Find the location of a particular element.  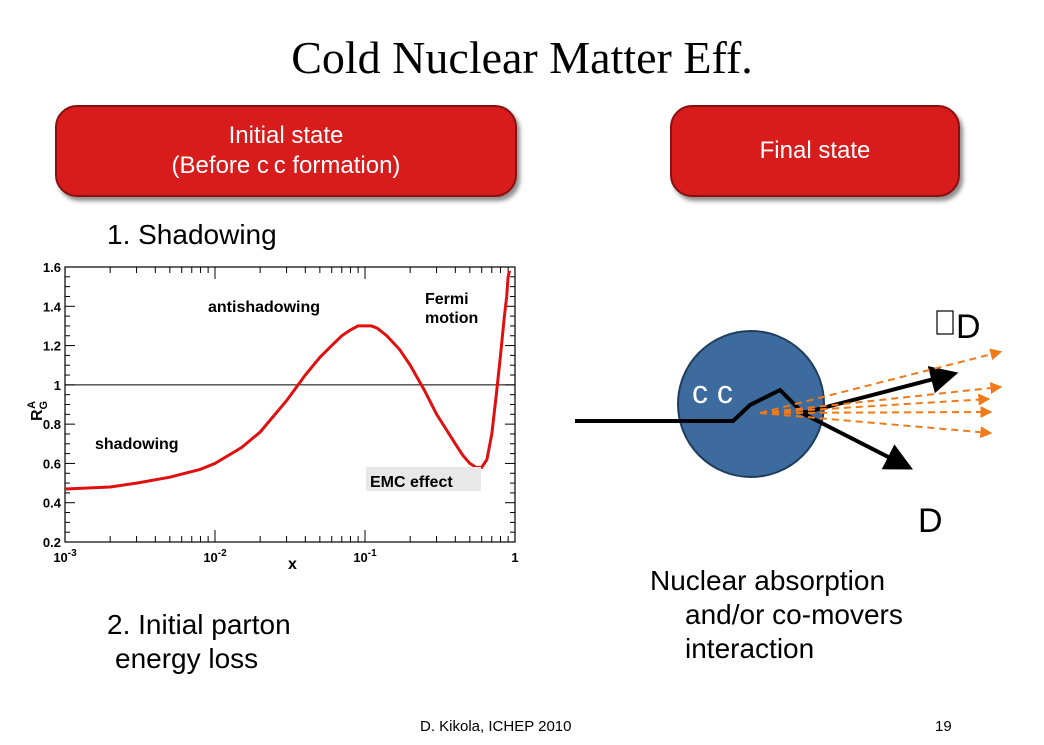

y-tick-label: 0.8 is located at coordinates (52, 424).